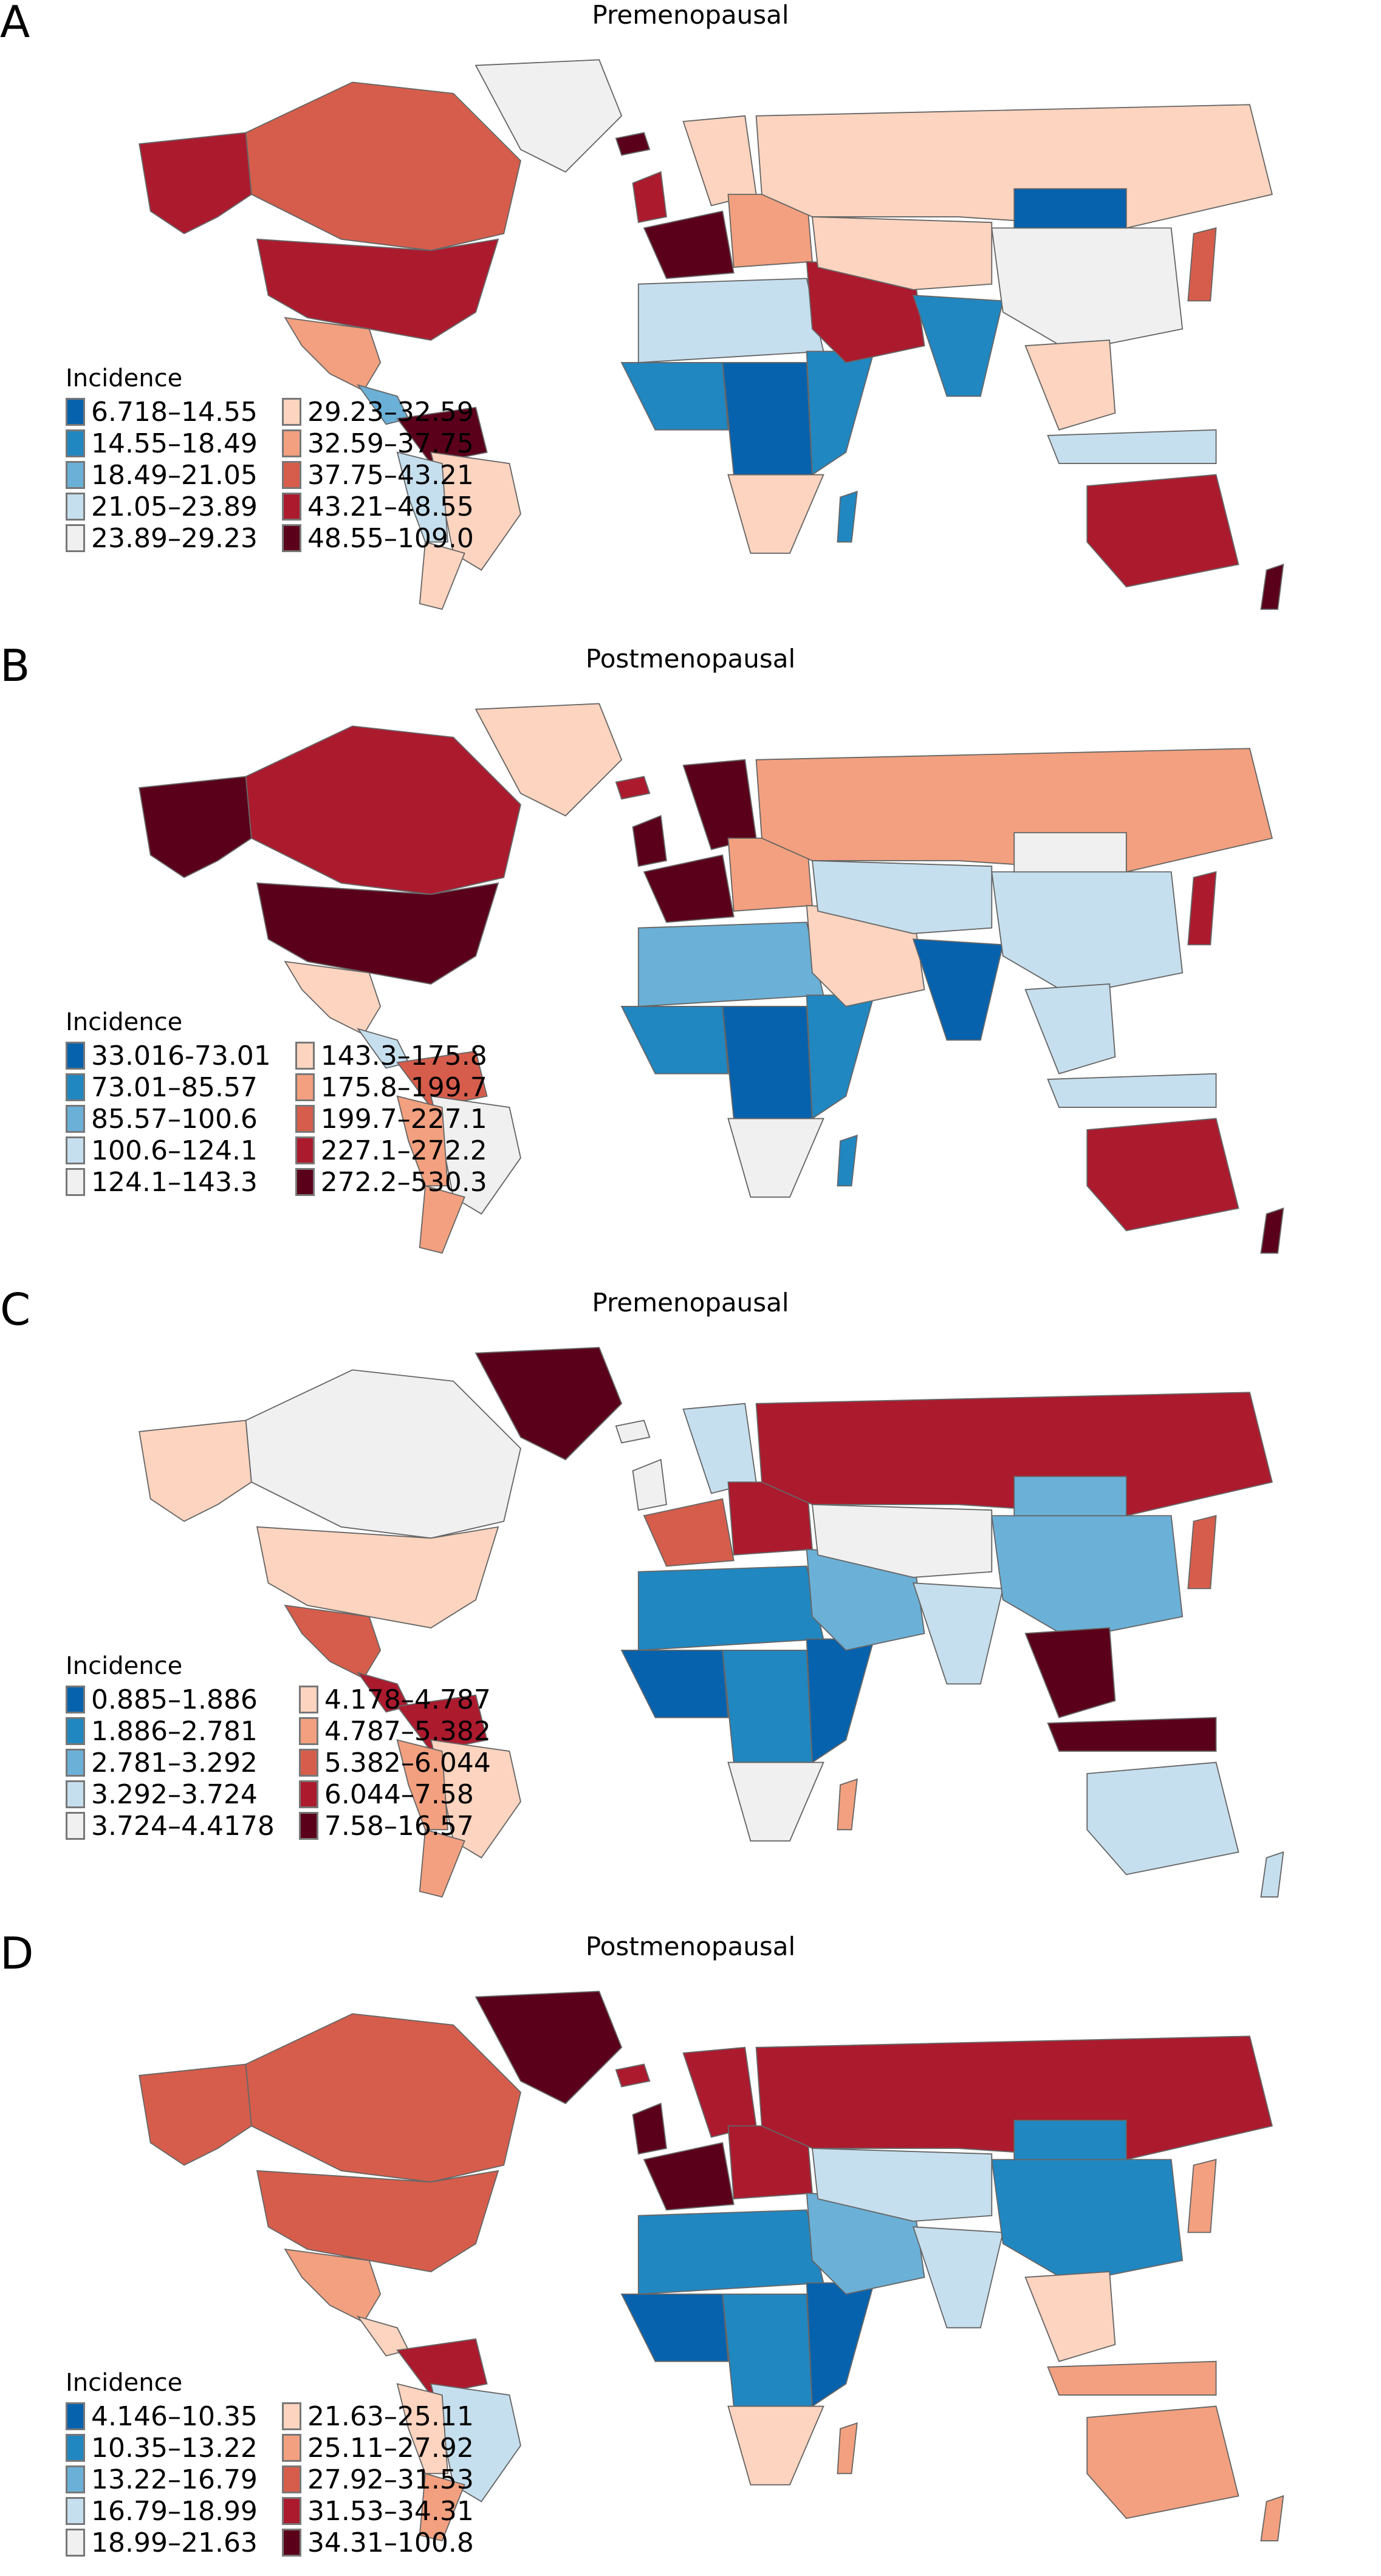 This screenshot has width=1381, height=2576. I want to click on legend-label: 5.382–6.044, so click(407, 1762).